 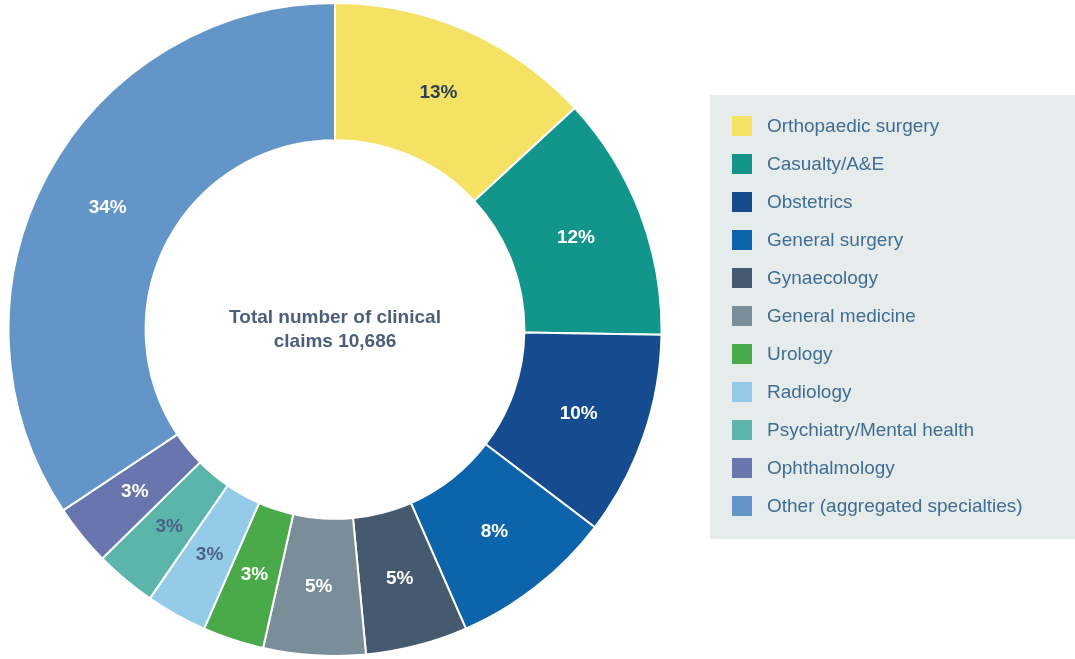 I want to click on data-label: 8%, so click(x=494, y=531).